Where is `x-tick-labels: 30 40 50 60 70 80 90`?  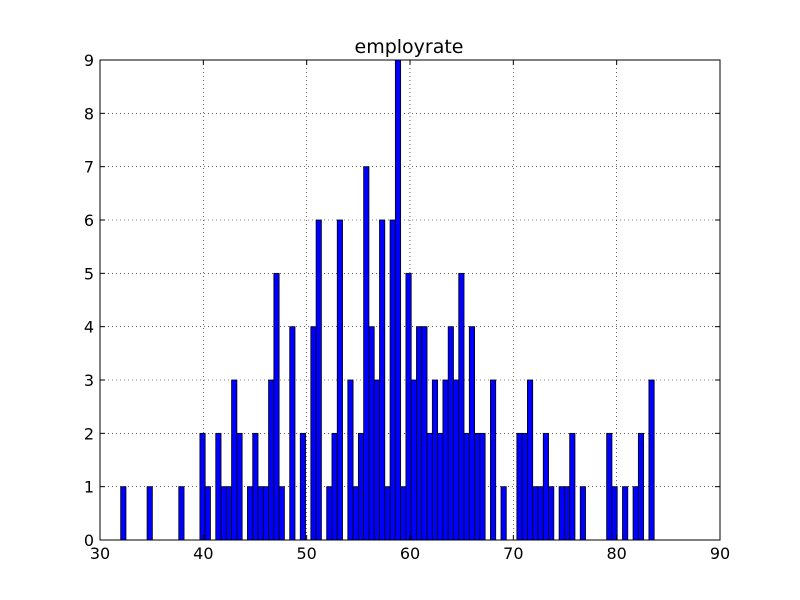 x-tick-labels: 30 40 50 60 70 80 90 is located at coordinates (410, 553).